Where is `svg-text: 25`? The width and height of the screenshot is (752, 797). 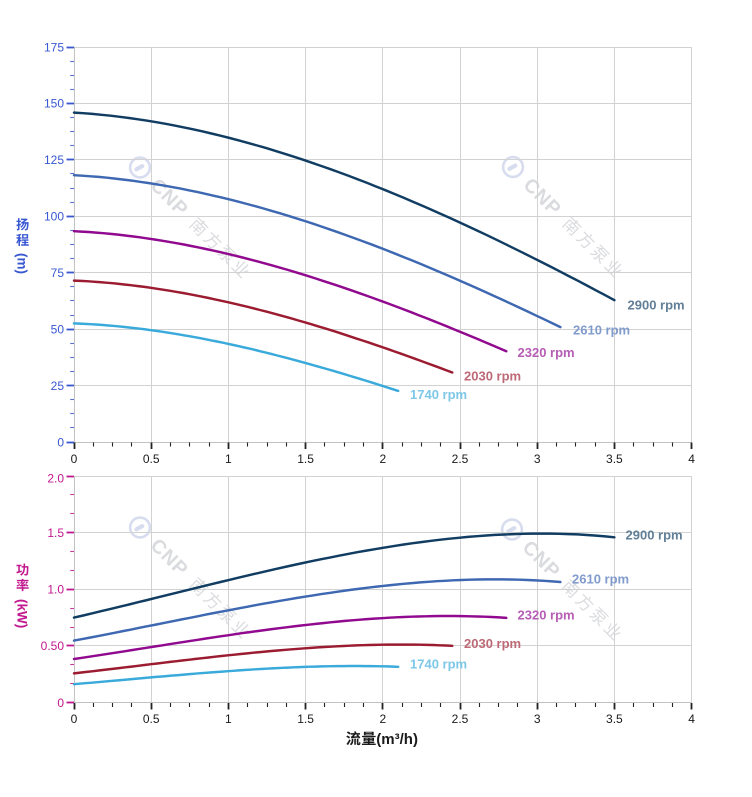 svg-text: 25 is located at coordinates (58, 386).